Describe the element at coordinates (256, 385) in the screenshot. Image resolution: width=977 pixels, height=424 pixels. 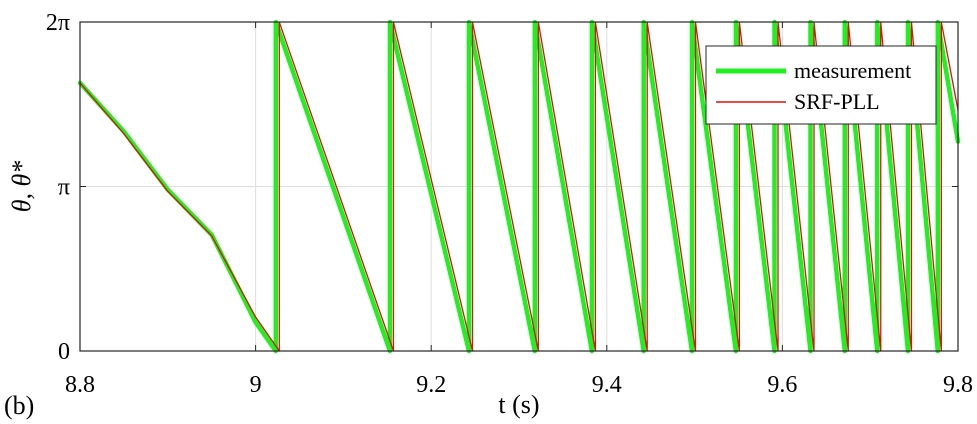
I see `x-tick-label: 9` at that location.